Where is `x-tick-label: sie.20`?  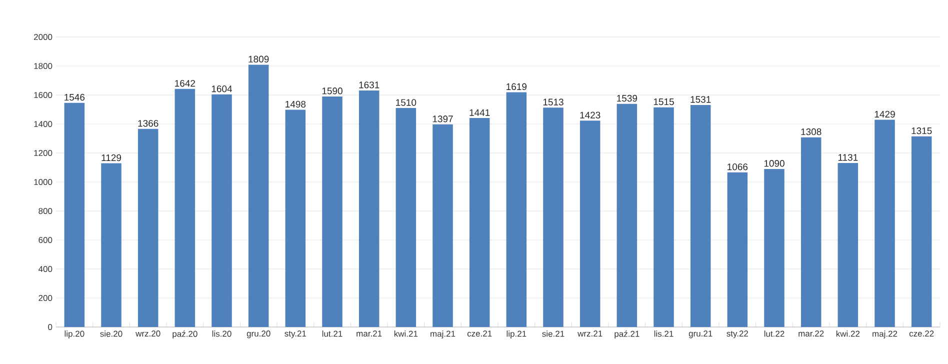 x-tick-label: sie.20 is located at coordinates (111, 333).